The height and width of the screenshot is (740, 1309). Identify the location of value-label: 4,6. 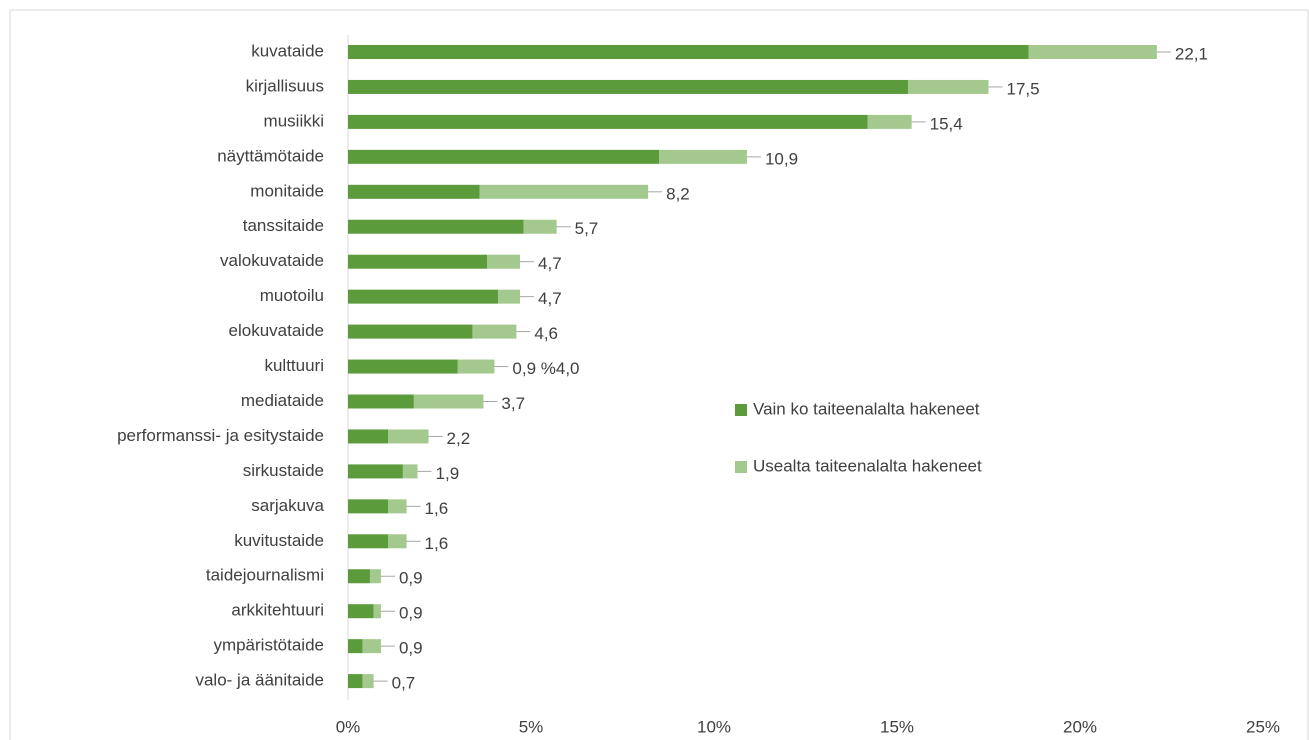
(546, 333).